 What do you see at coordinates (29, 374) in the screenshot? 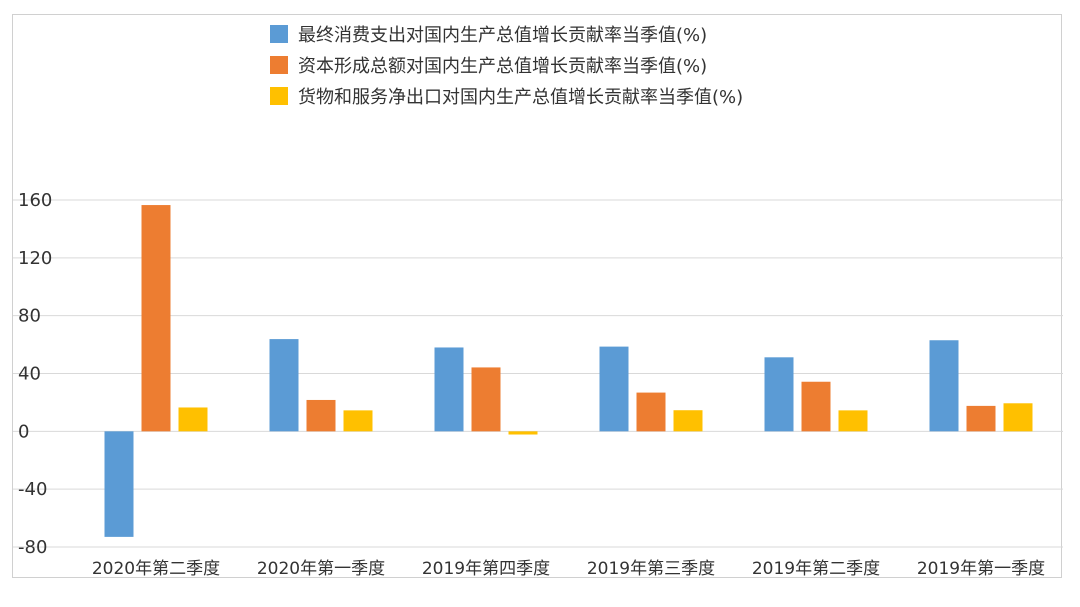
I see `y-tick-label: 40` at bounding box center [29, 374].